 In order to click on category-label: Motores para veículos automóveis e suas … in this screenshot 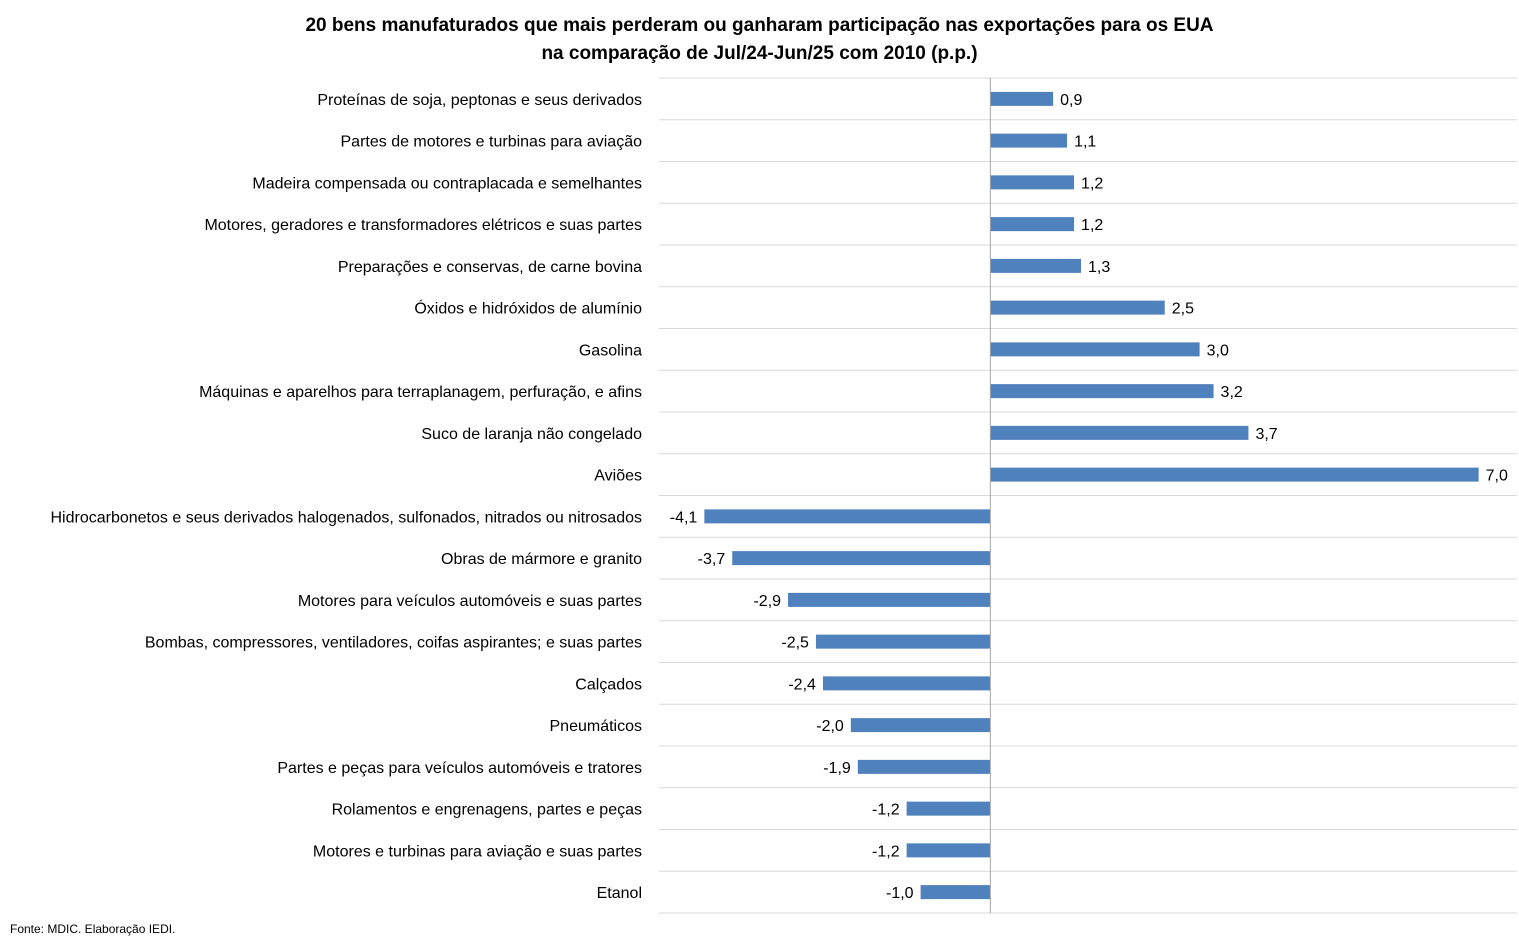, I will do `click(470, 601)`.